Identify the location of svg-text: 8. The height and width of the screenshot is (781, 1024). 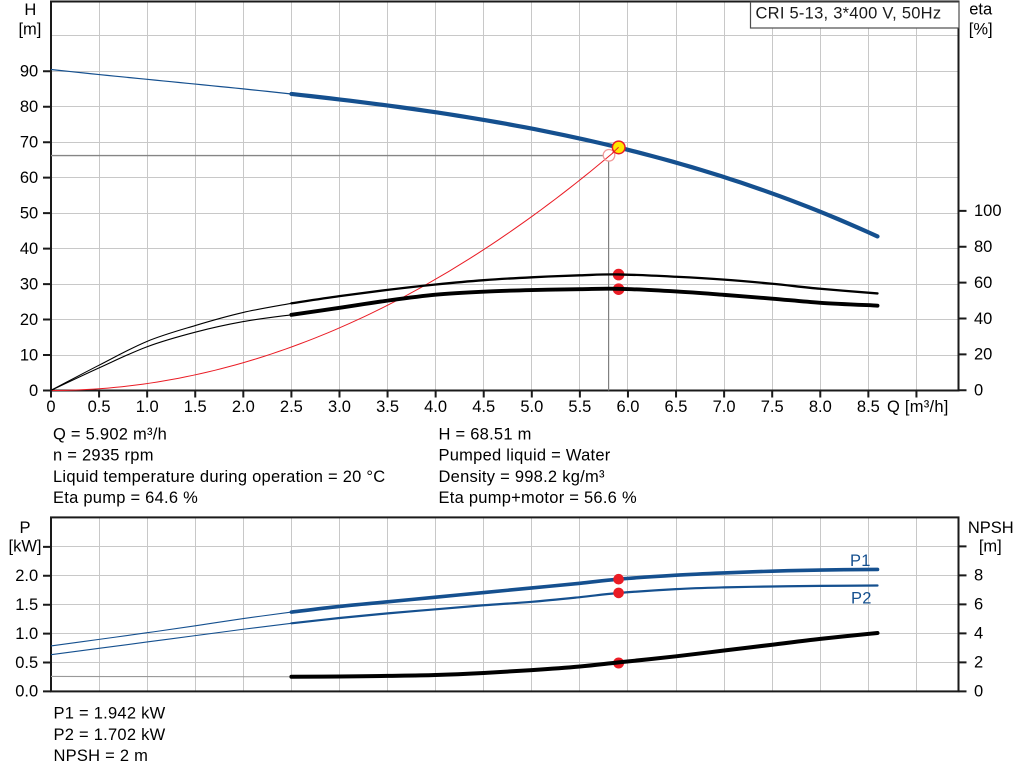
(978, 576).